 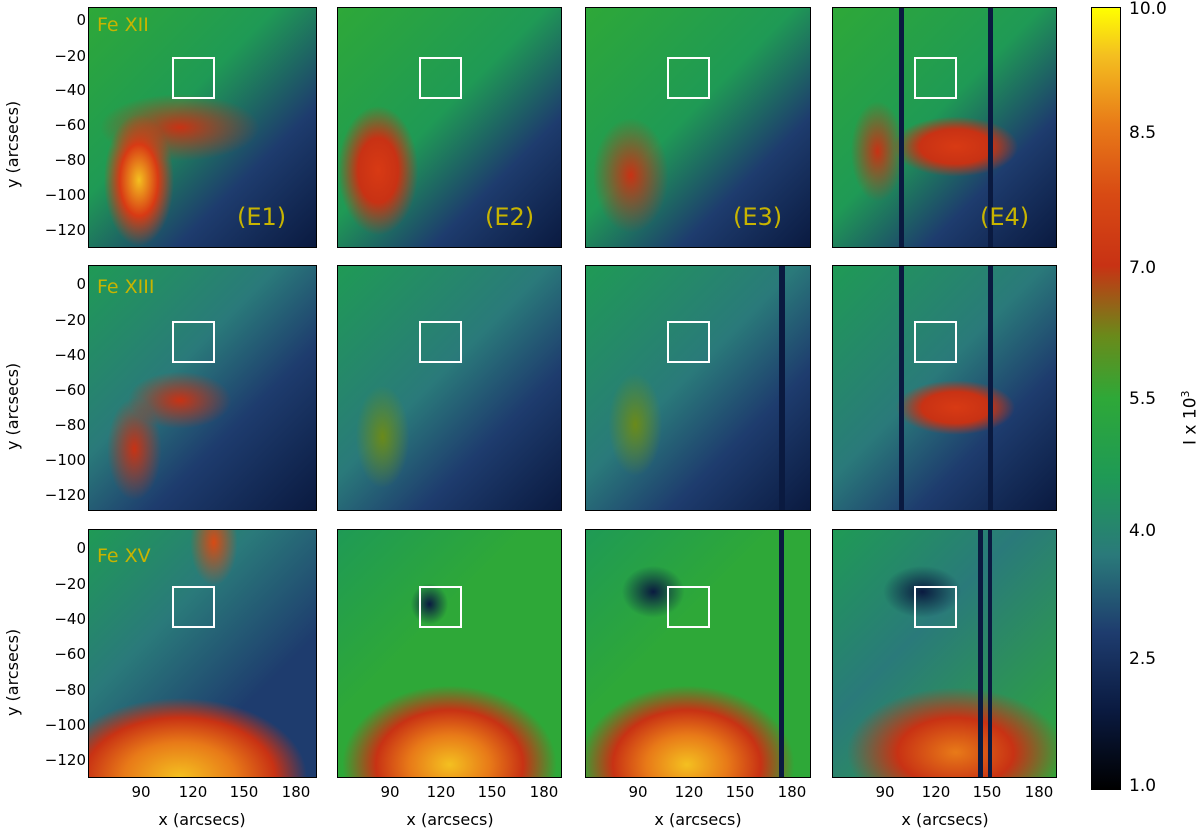 I want to click on colorbar-title-exponent: 3, so click(x=1185, y=394).